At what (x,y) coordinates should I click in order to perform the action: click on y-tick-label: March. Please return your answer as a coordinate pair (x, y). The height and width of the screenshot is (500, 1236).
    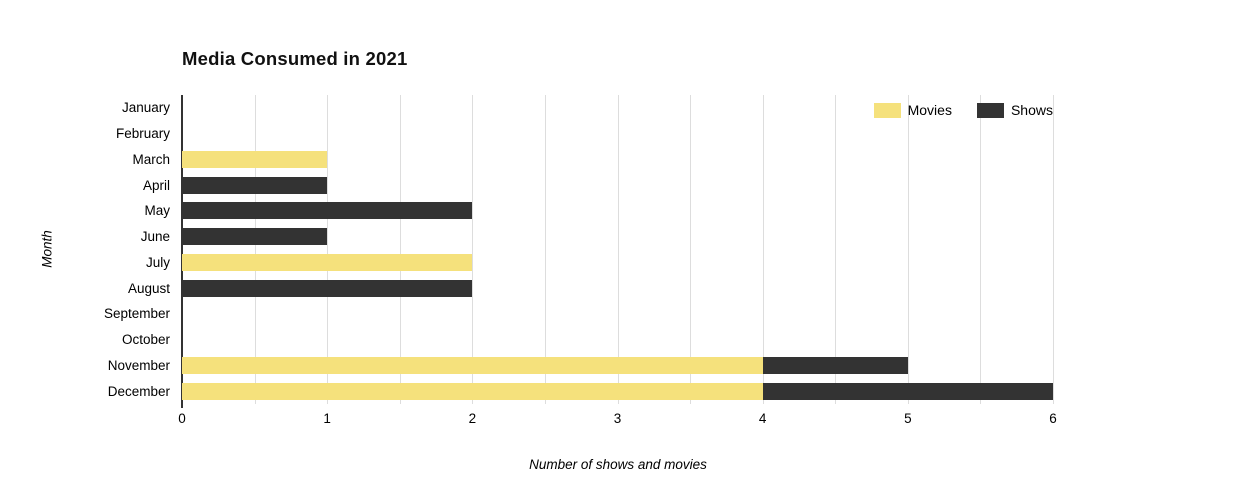
    Looking at the image, I should click on (151, 159).